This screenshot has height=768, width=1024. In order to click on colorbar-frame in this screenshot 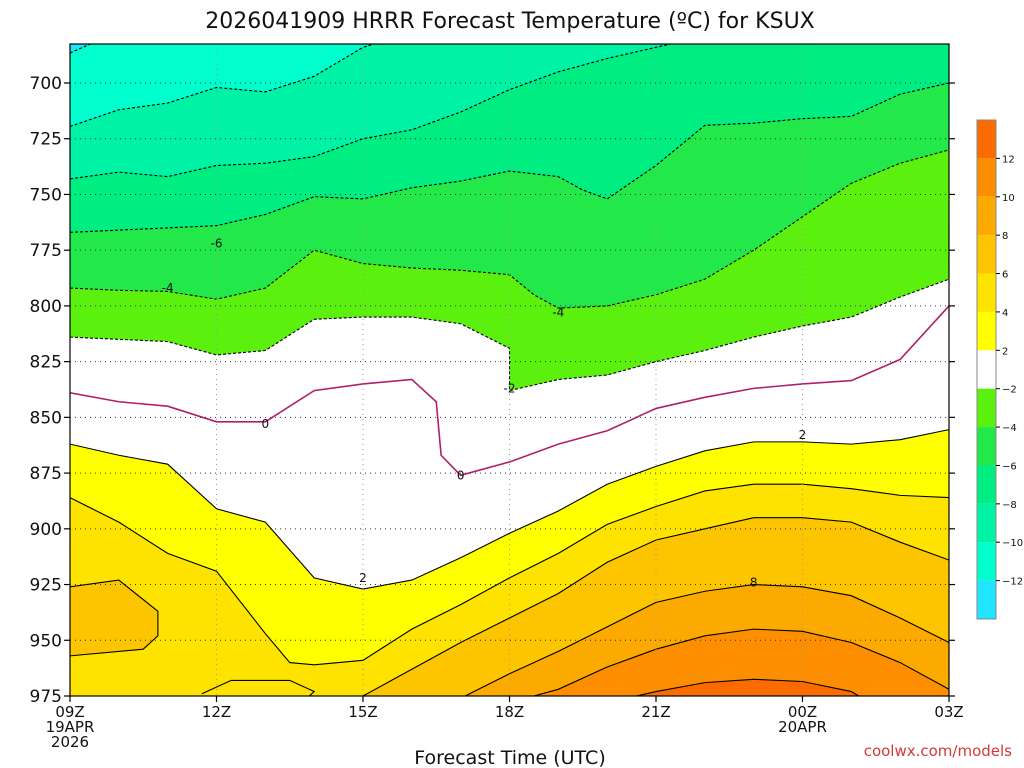, I will do `click(986, 369)`.